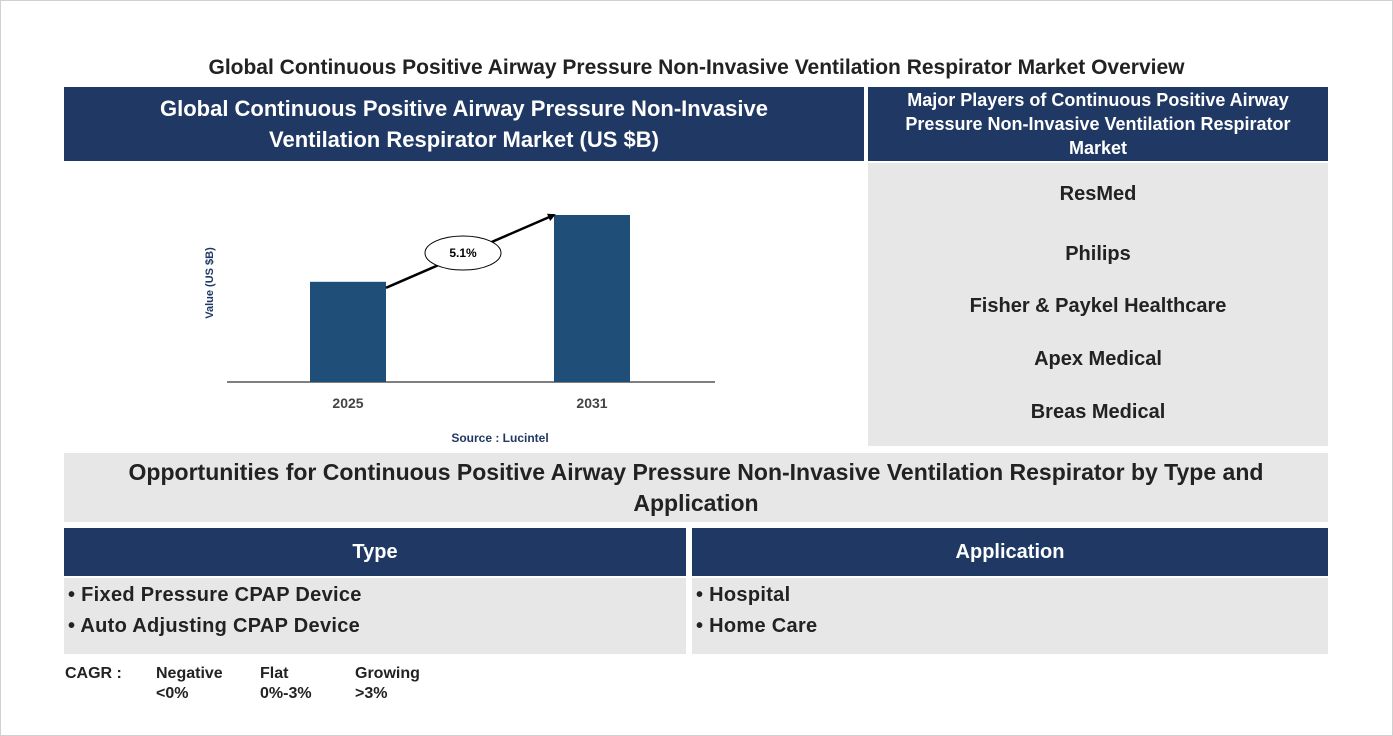  Describe the element at coordinates (93, 673) in the screenshot. I see `legend-label: CAGR :` at that location.